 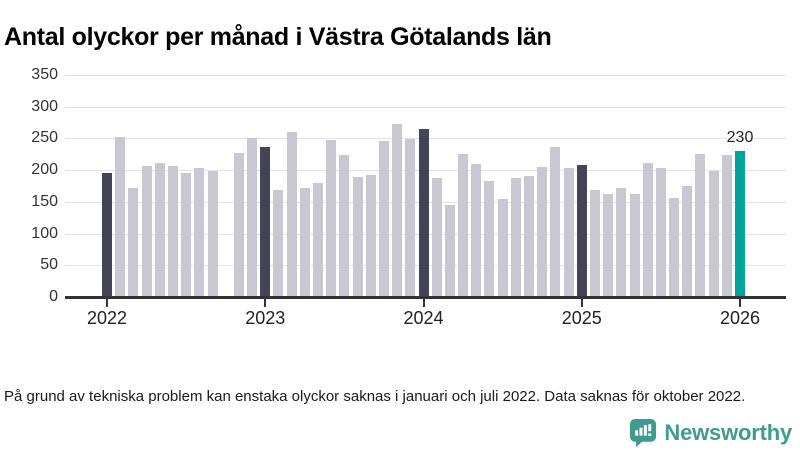 What do you see at coordinates (581, 318) in the screenshot?
I see `x-year-label-2025: 2025` at bounding box center [581, 318].